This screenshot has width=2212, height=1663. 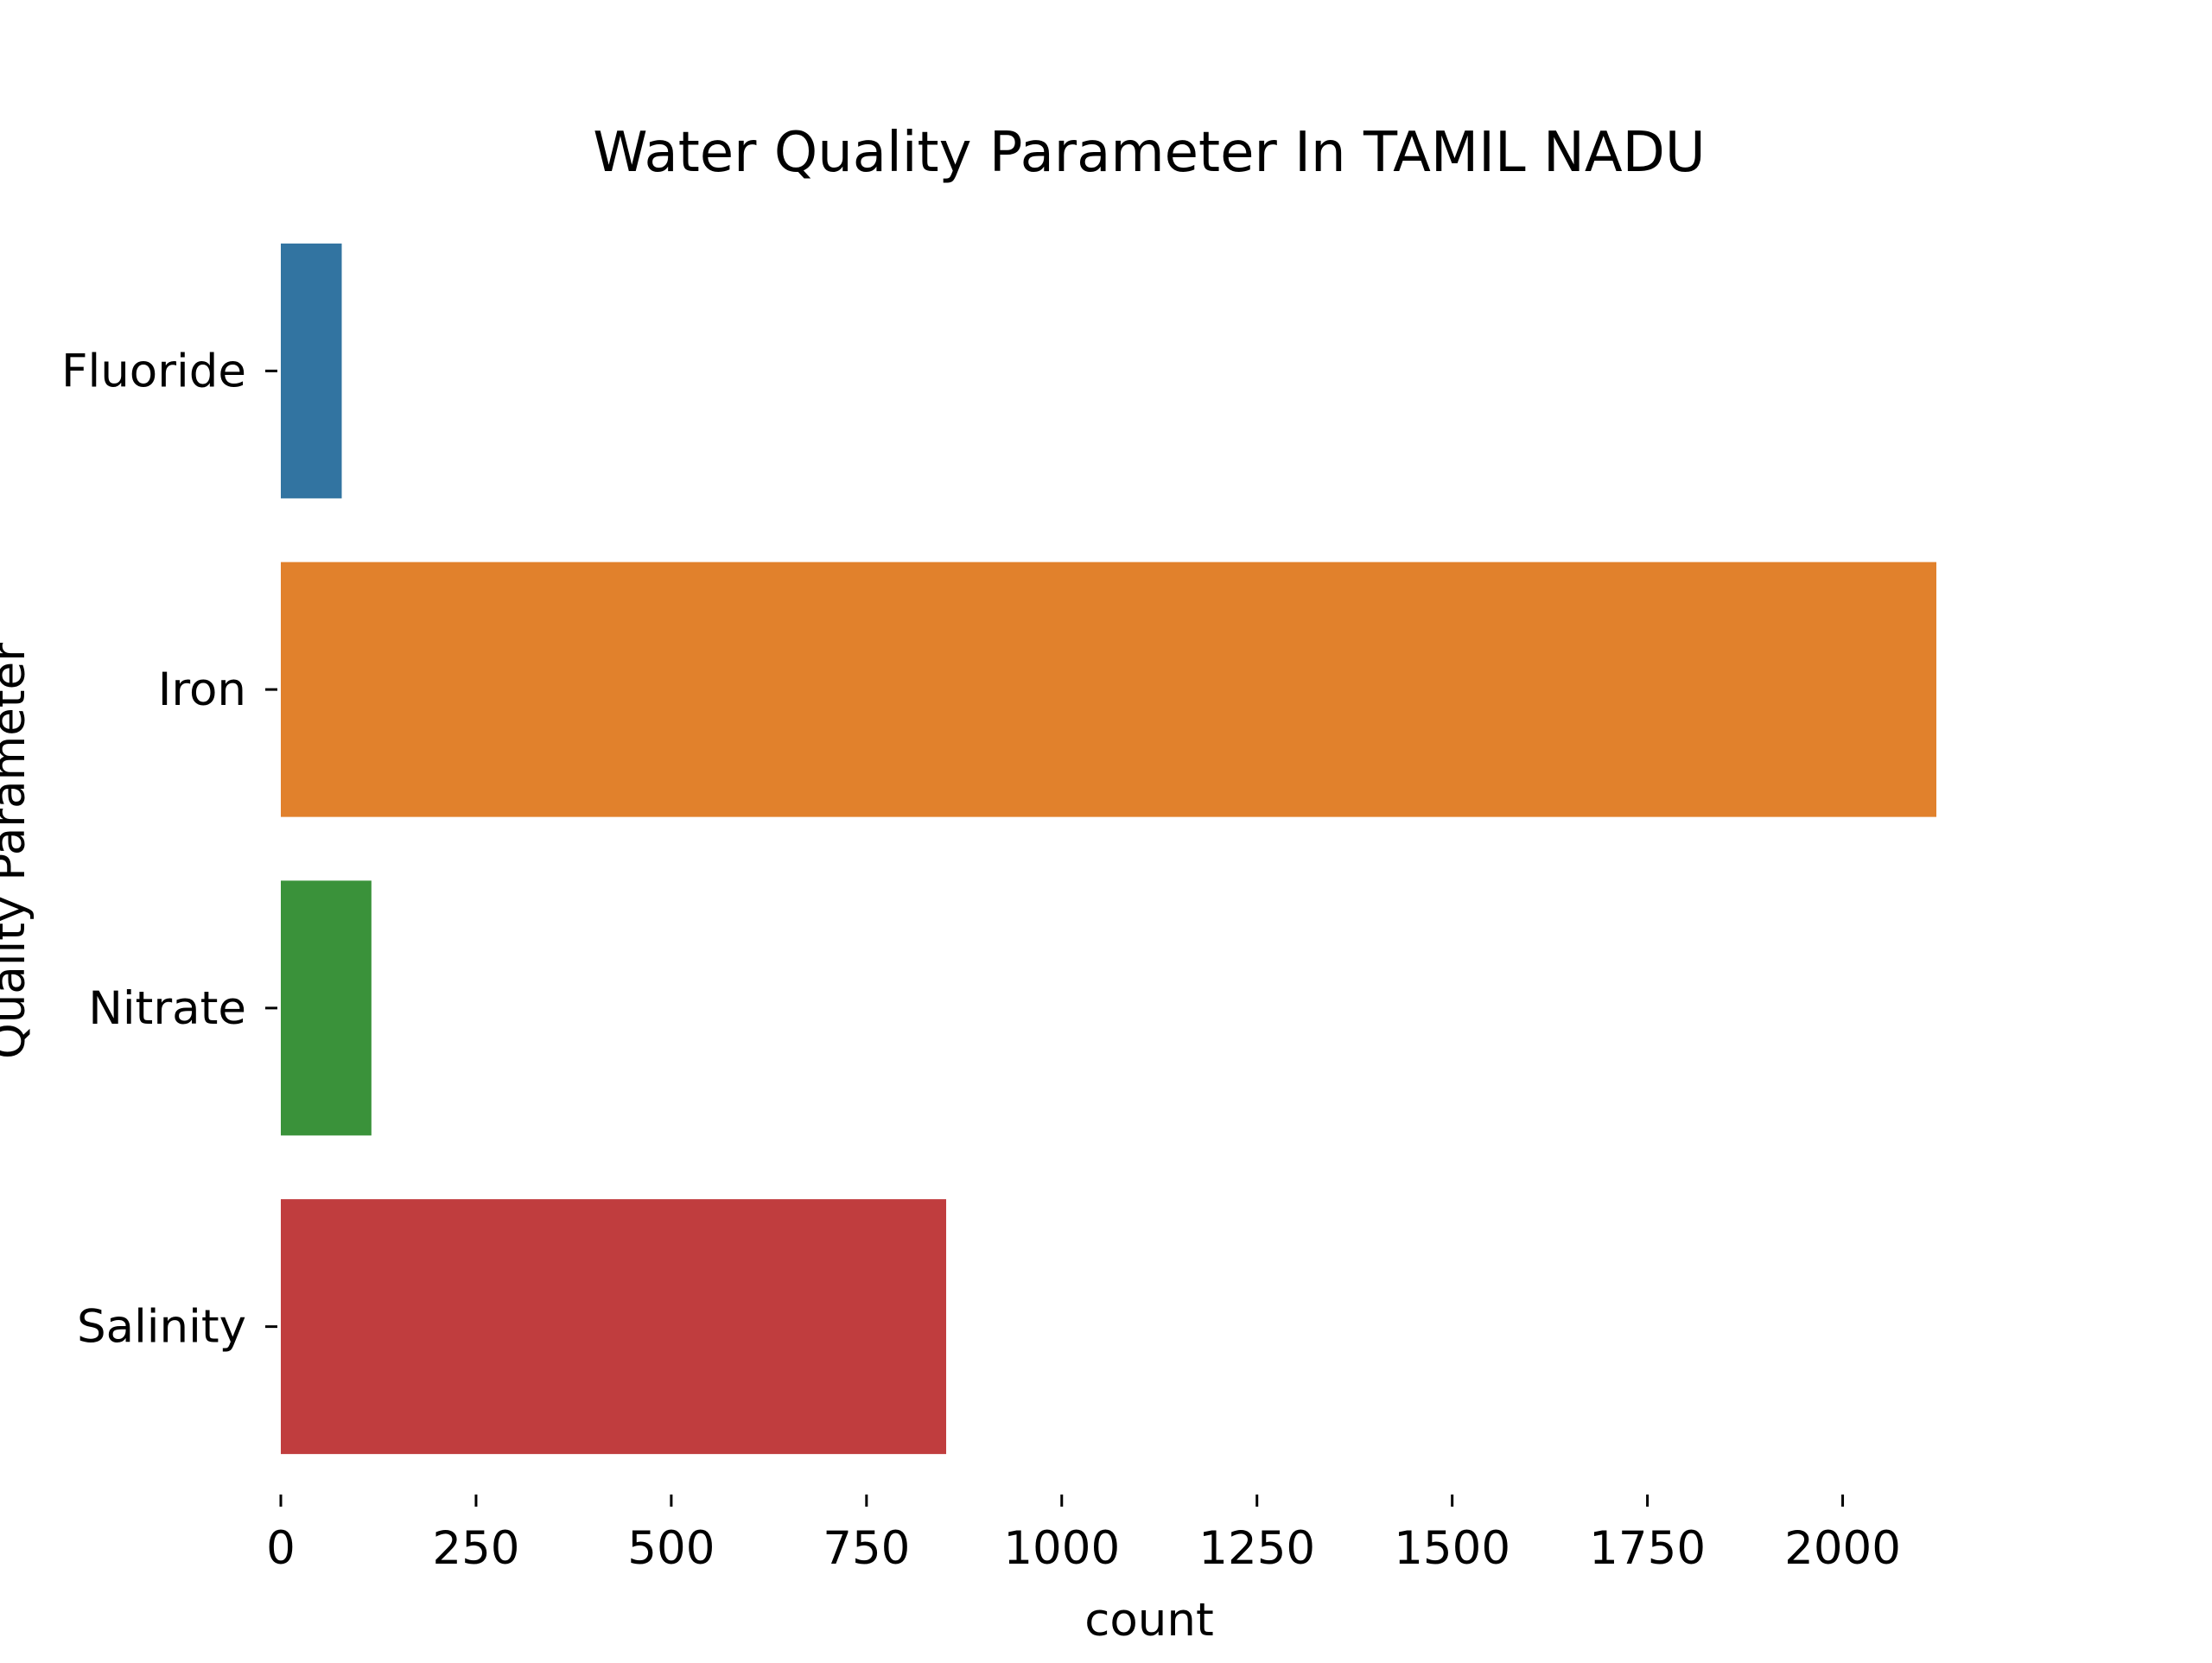 What do you see at coordinates (17, 851) in the screenshot?
I see `y-axis-label: Quality Parameter` at bounding box center [17, 851].